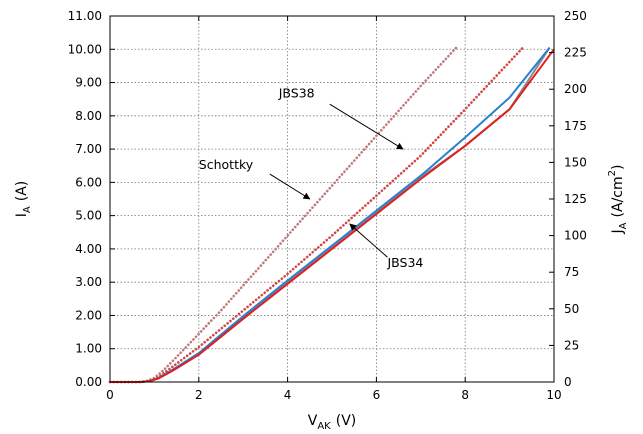 This screenshot has width=643, height=434. What do you see at coordinates (226, 164) in the screenshot?
I see `annotation-label-0: Schottky` at bounding box center [226, 164].